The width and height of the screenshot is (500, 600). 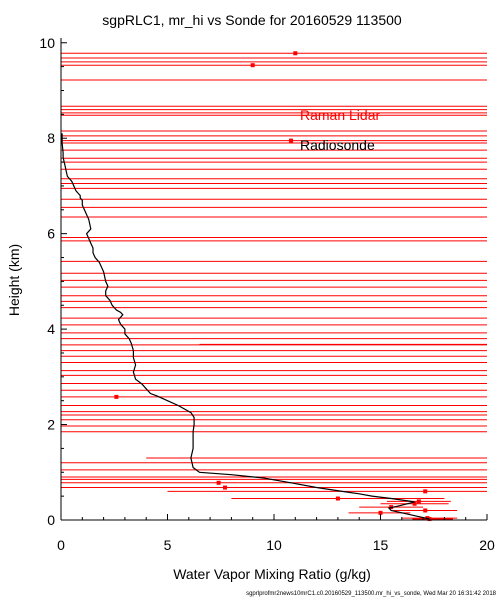 I want to click on x-tick-label: 0, so click(x=61, y=545).